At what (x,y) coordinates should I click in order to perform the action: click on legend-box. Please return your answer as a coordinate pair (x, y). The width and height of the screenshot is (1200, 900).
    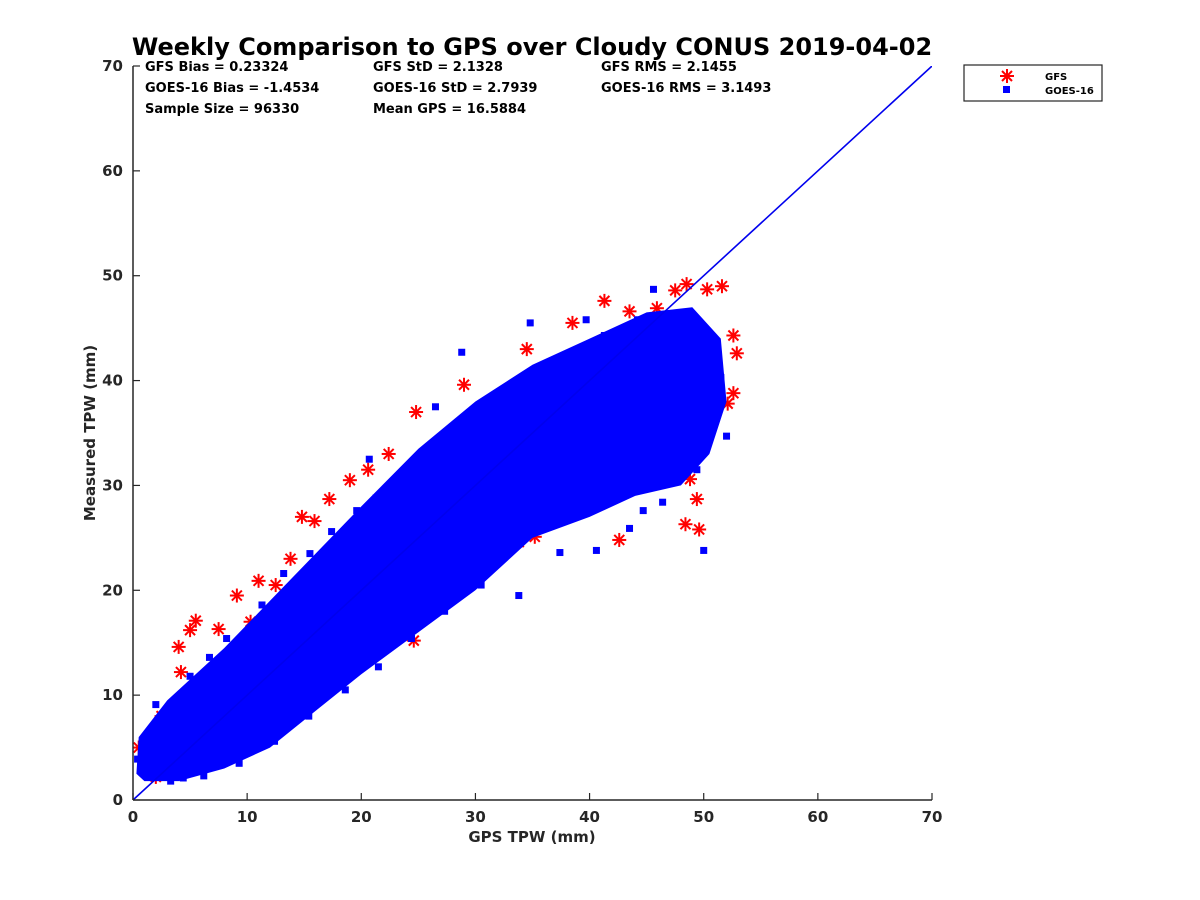
    Looking at the image, I should click on (1033, 83).